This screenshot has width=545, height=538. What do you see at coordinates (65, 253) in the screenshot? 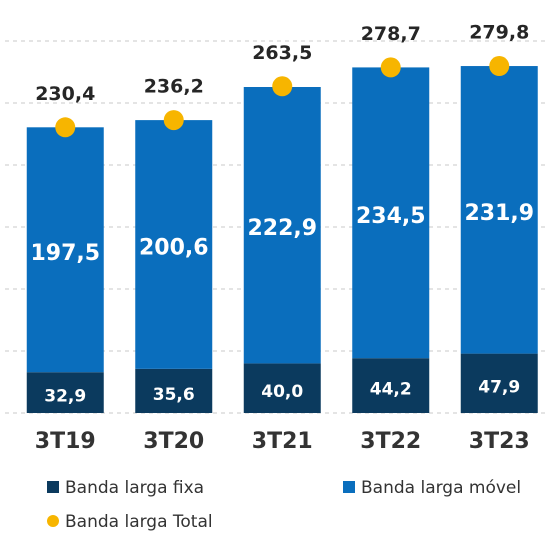
I see `segment-label: 197,5` at bounding box center [65, 253].